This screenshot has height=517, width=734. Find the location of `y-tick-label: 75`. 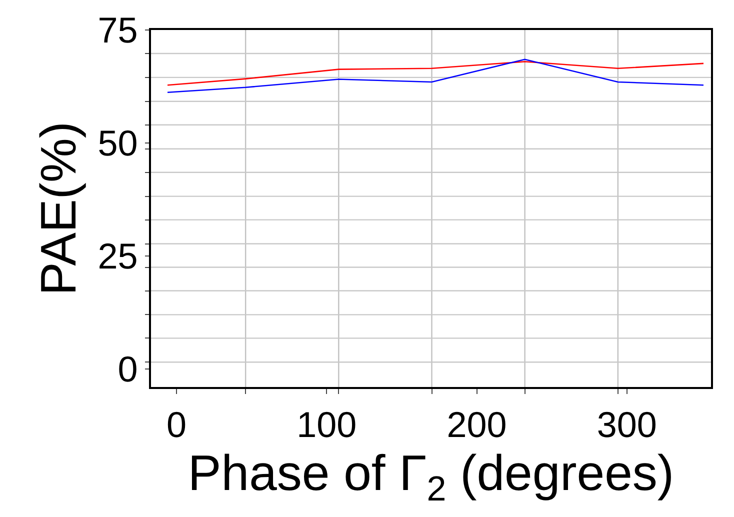

y-tick-label: 75 is located at coordinates (118, 30).